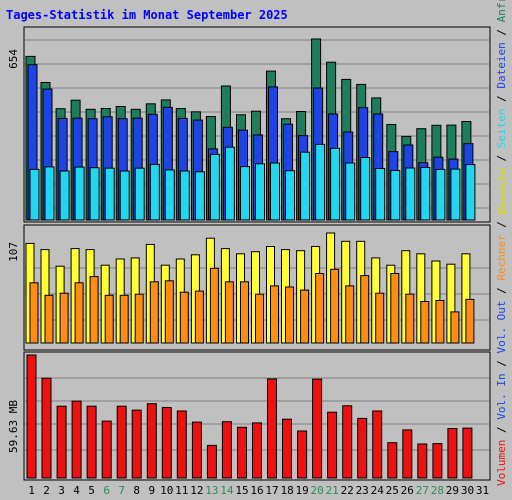 Image resolution: width=512 pixels, height=500 pixels. What do you see at coordinates (501, 191) in the screenshot?
I see `legend-entry: Besuche` at bounding box center [501, 191].